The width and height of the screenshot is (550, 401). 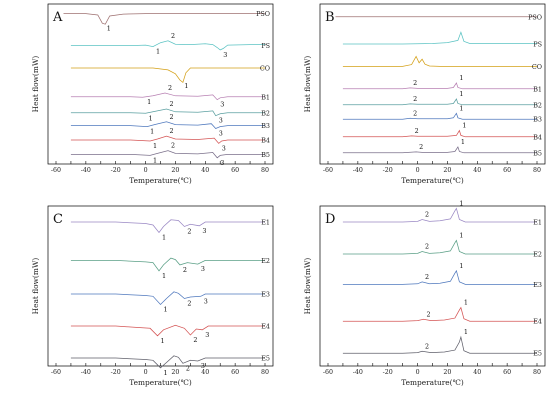 I want to click on trace-e5, so click(x=167, y=362).